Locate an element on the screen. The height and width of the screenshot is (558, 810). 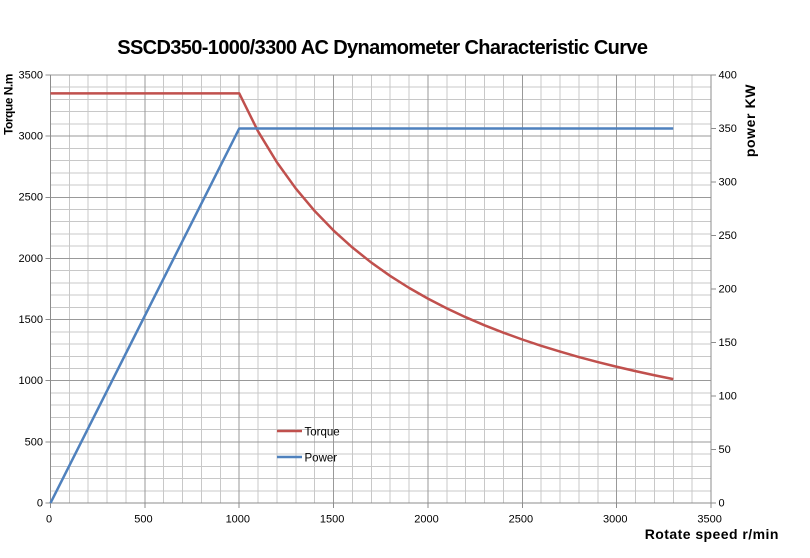
svg-text: Torque is located at coordinates (322, 433).